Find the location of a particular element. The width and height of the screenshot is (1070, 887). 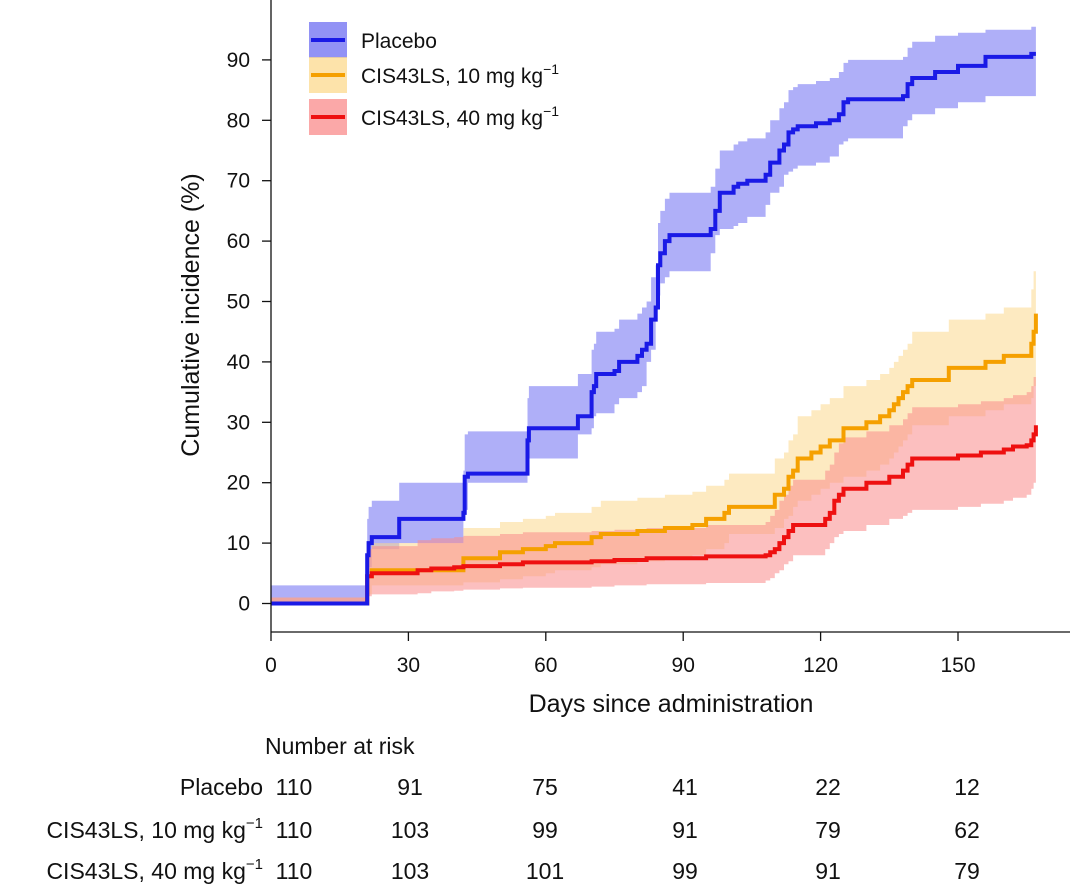

risk-cell: 41 is located at coordinates (685, 787).